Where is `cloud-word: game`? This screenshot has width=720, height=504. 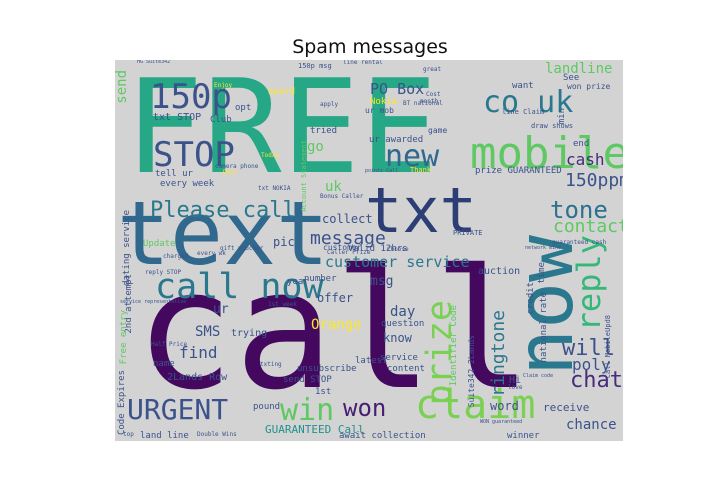 cloud-word: game is located at coordinates (438, 130).